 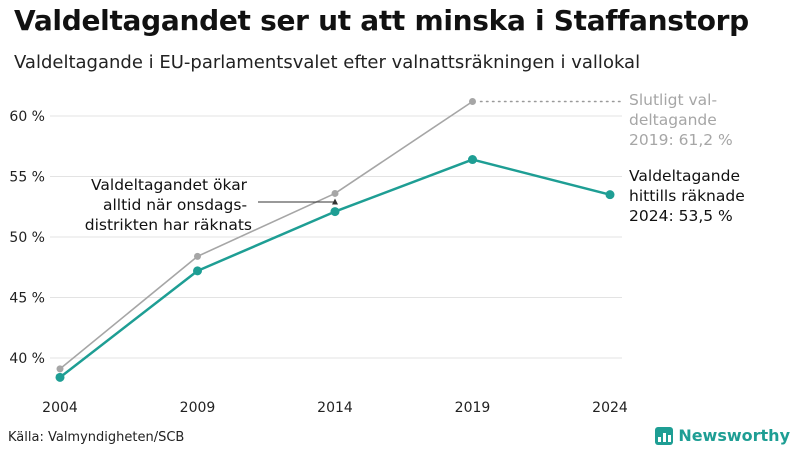 What do you see at coordinates (335, 201) in the screenshot?
I see `note-arrow-head` at bounding box center [335, 201].